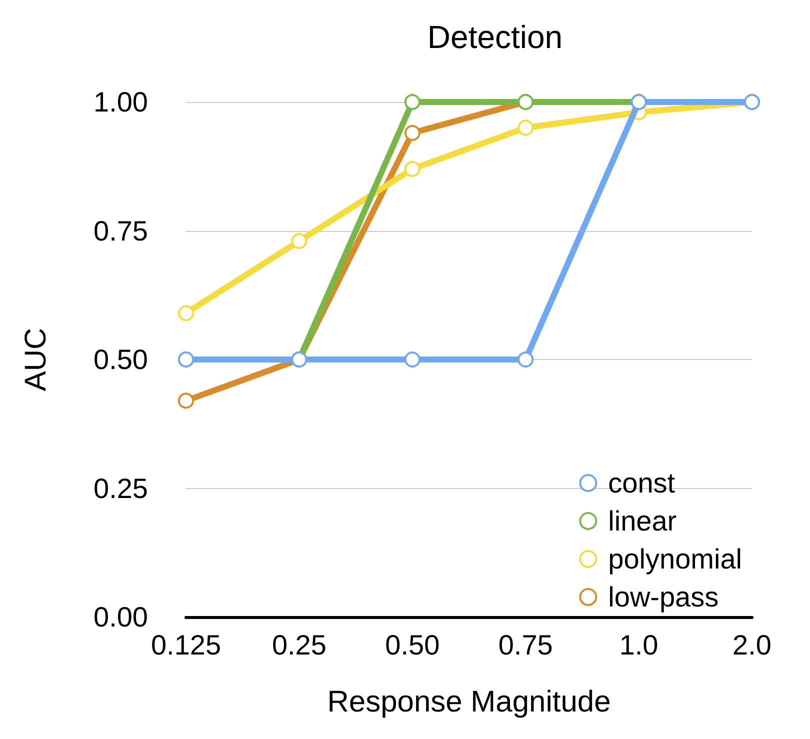 The image size is (810, 739). Describe the element at coordinates (186, 645) in the screenshot. I see `x-tick-label: 0.125` at that location.